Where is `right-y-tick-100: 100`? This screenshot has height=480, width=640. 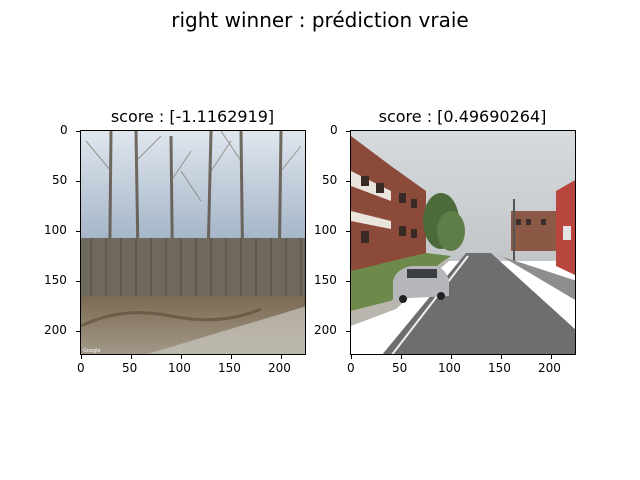
right-y-tick-100: 100 is located at coordinates (325, 230).